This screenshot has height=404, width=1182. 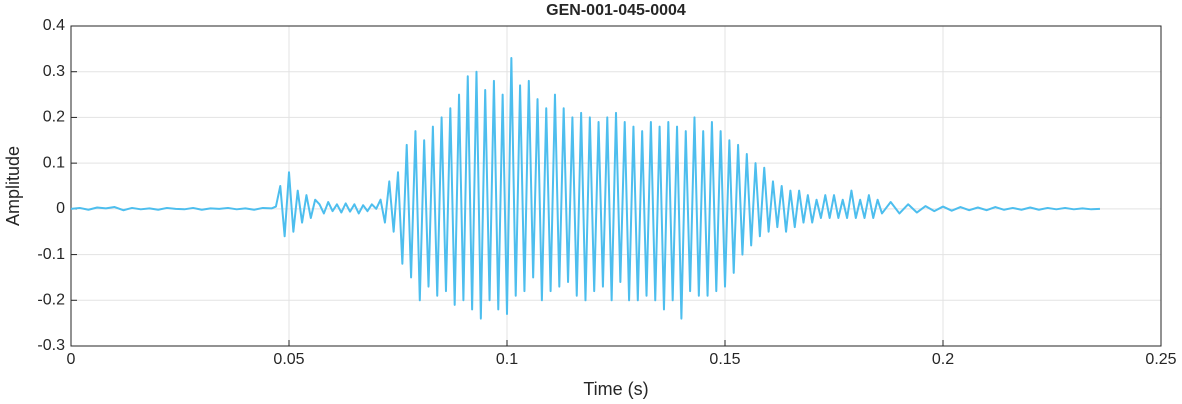 What do you see at coordinates (60, 208) in the screenshot?
I see `y-tick-label: 0` at bounding box center [60, 208].